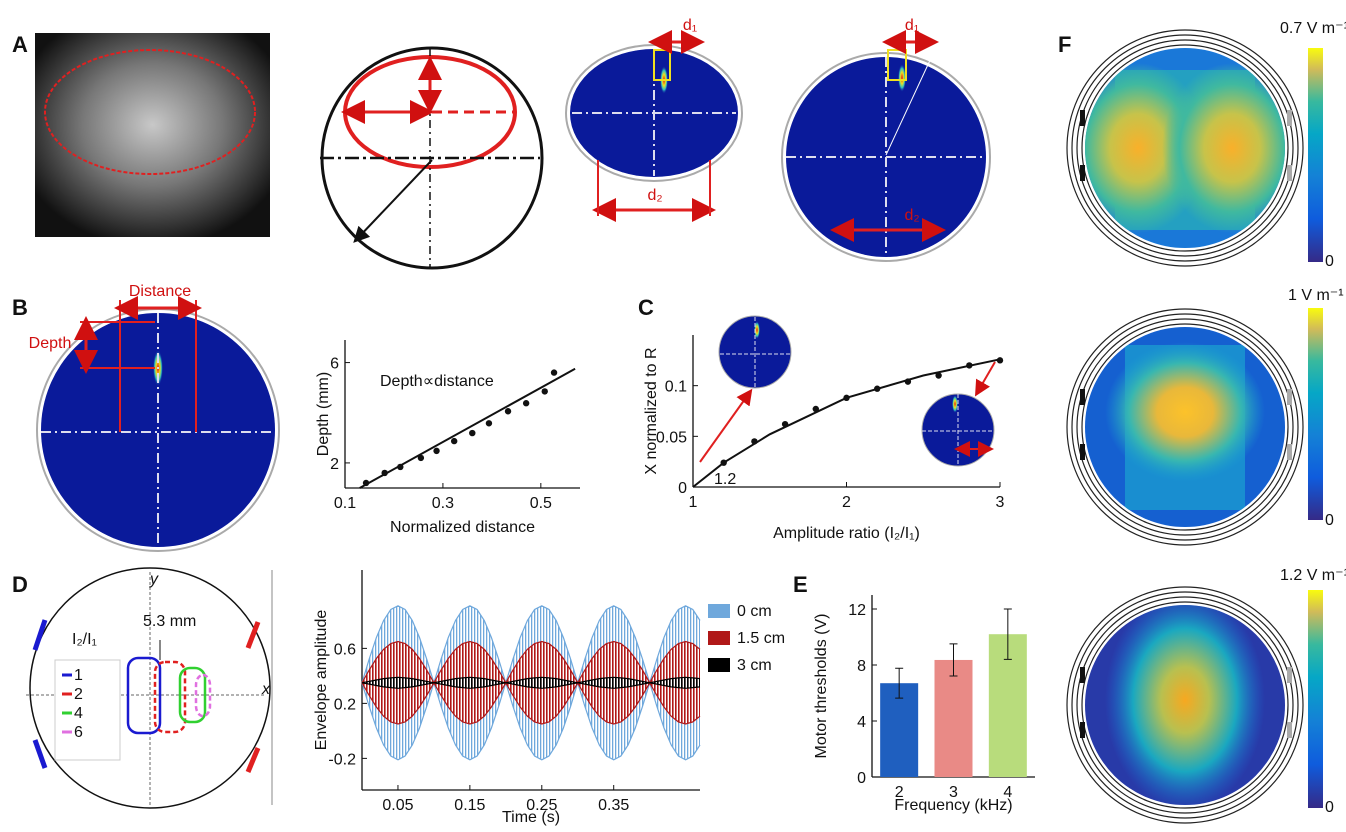 The image size is (1346, 832). What do you see at coordinates (345, 649) in the screenshot?
I see `y-tick-label: 0.6` at bounding box center [345, 649].